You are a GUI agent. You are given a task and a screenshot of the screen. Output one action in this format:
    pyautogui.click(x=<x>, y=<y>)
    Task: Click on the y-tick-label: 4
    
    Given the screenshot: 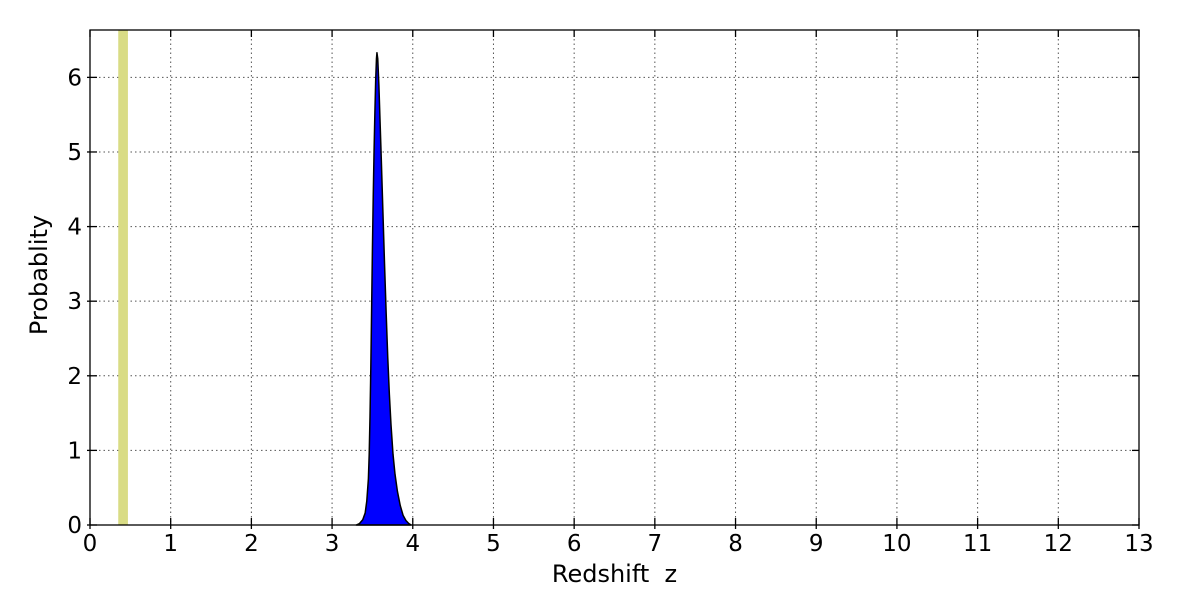 What is the action you would take?
    pyautogui.click(x=74, y=228)
    